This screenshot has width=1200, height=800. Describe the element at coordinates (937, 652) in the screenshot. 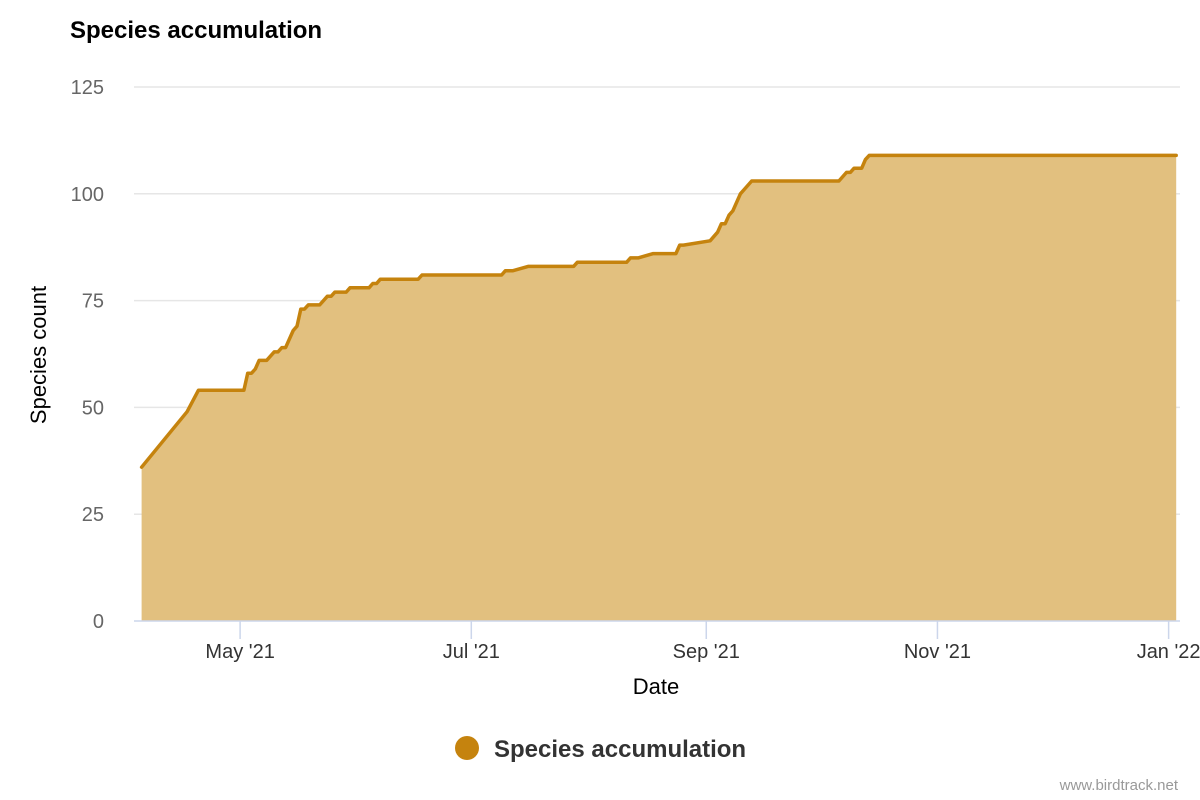

I see `x-tick-label: Nov '21` at that location.